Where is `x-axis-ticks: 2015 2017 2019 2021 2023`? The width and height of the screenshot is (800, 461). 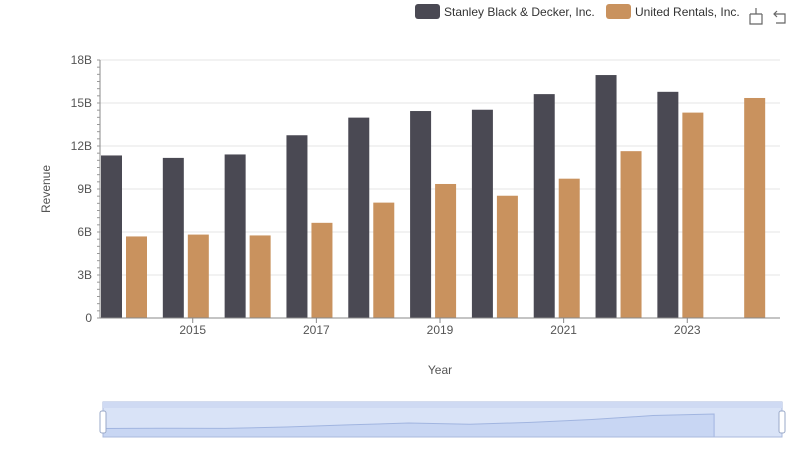 x-axis-ticks: 2015 2017 2019 2021 2023 is located at coordinates (440, 327).